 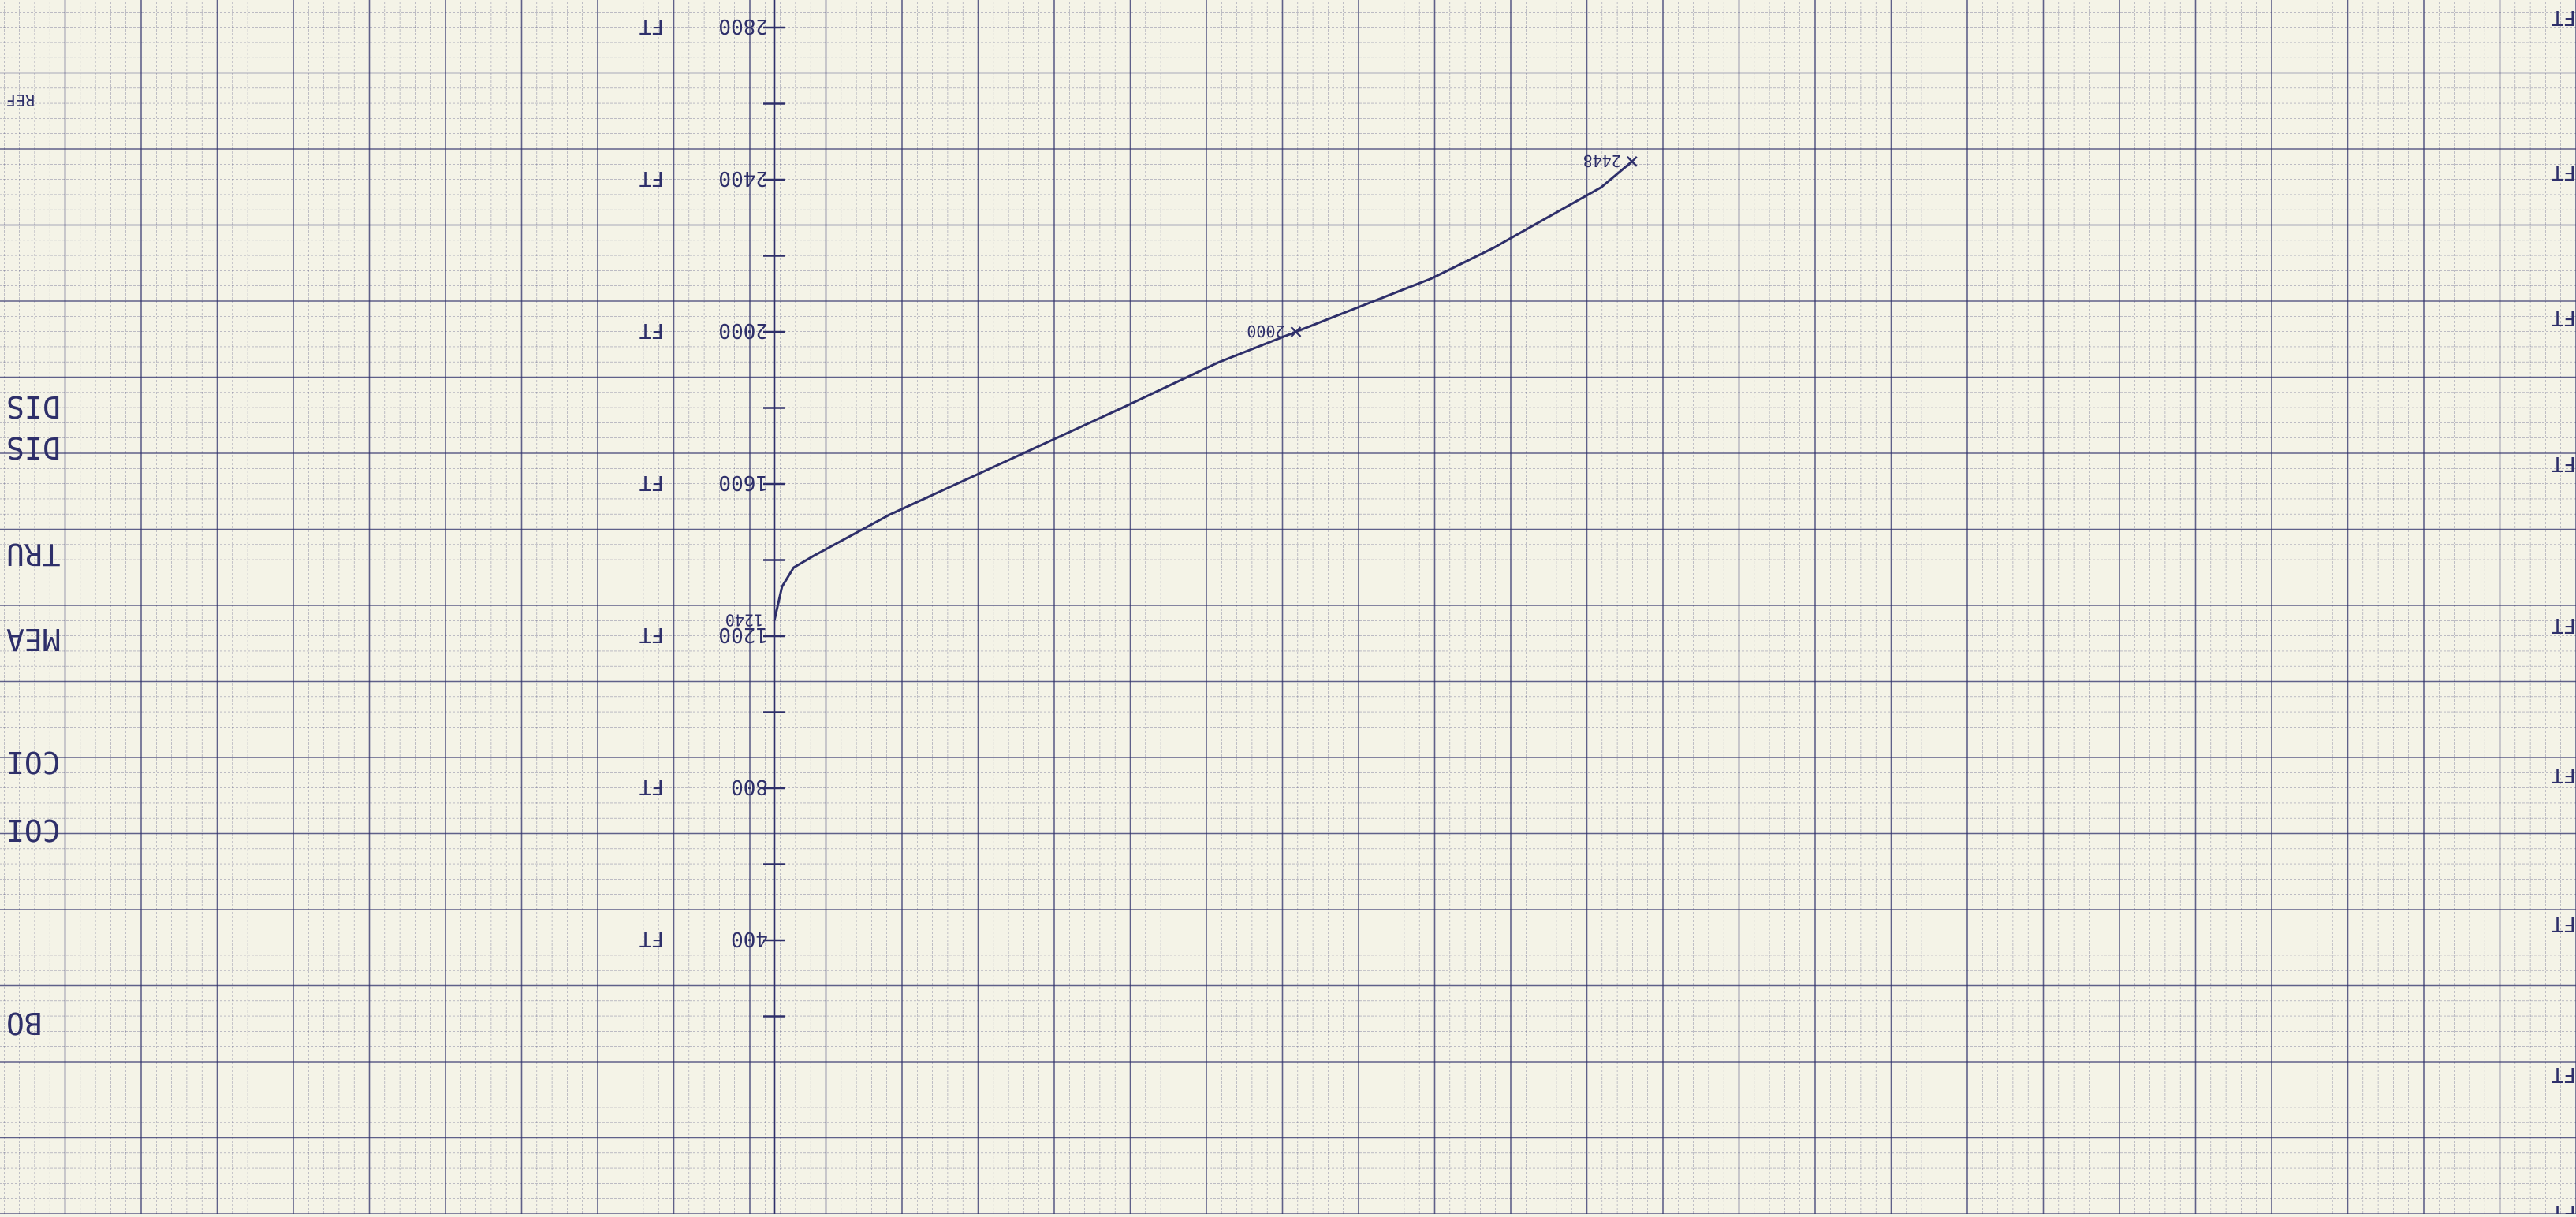 What do you see at coordinates (33, 640) in the screenshot?
I see `margin-label-left: MEA` at bounding box center [33, 640].